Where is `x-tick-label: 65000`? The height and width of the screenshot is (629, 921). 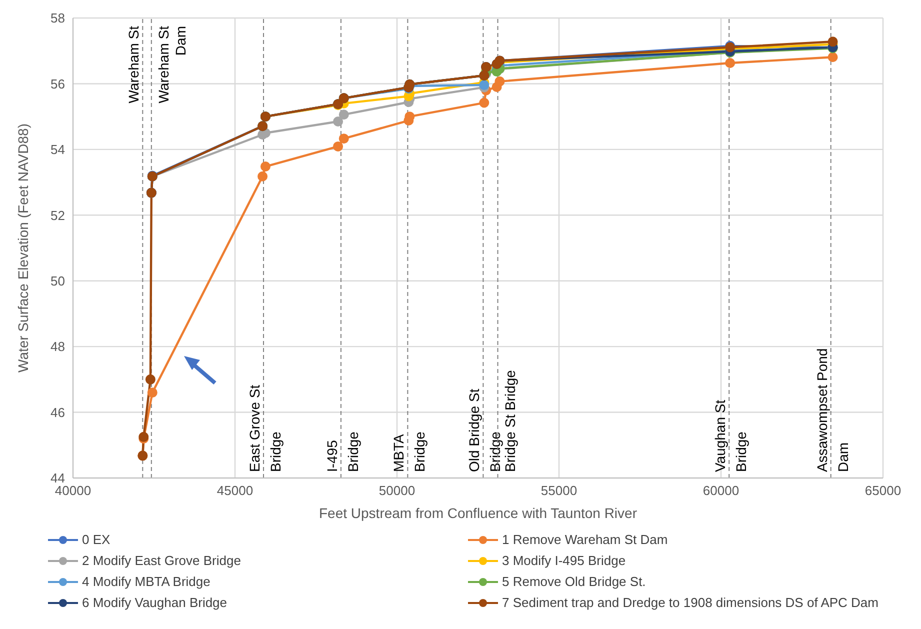 x-tick-label: 65000 is located at coordinates (883, 490).